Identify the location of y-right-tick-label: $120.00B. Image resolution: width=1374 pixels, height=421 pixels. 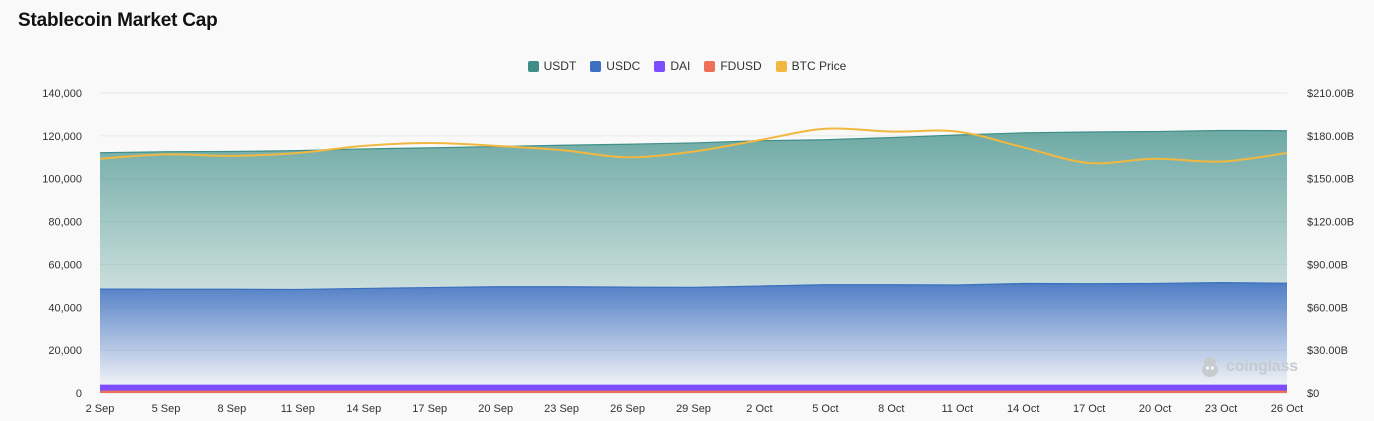
(1330, 223).